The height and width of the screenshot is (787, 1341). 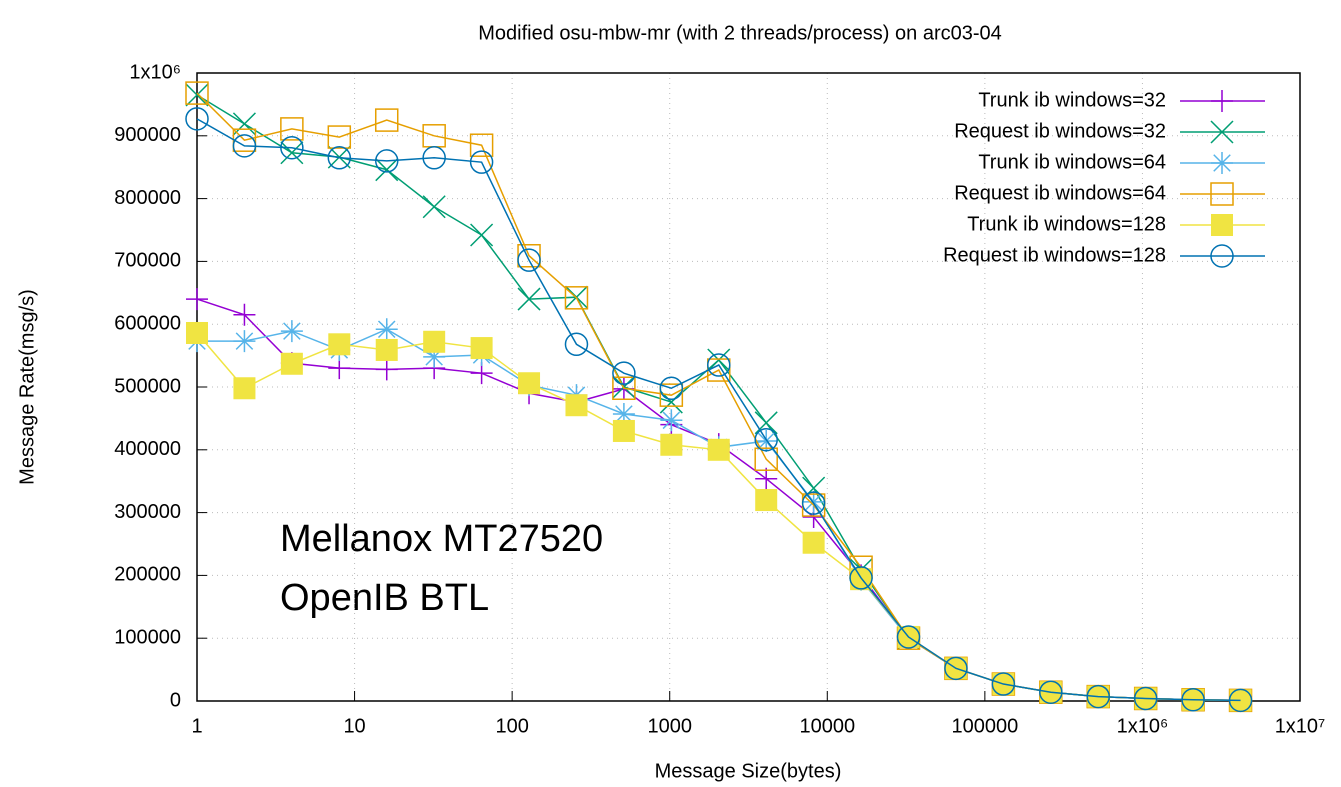 What do you see at coordinates (147, 512) in the screenshot?
I see `y-tick-label: 300000` at bounding box center [147, 512].